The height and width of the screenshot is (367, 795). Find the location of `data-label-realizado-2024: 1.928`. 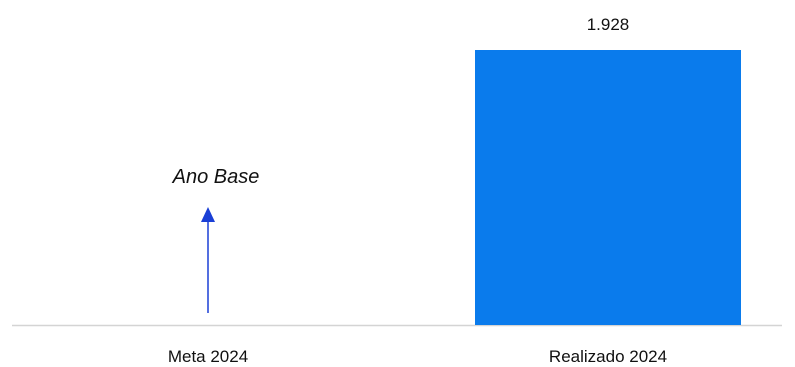

data-label-realizado-2024: 1.928 is located at coordinates (608, 24).